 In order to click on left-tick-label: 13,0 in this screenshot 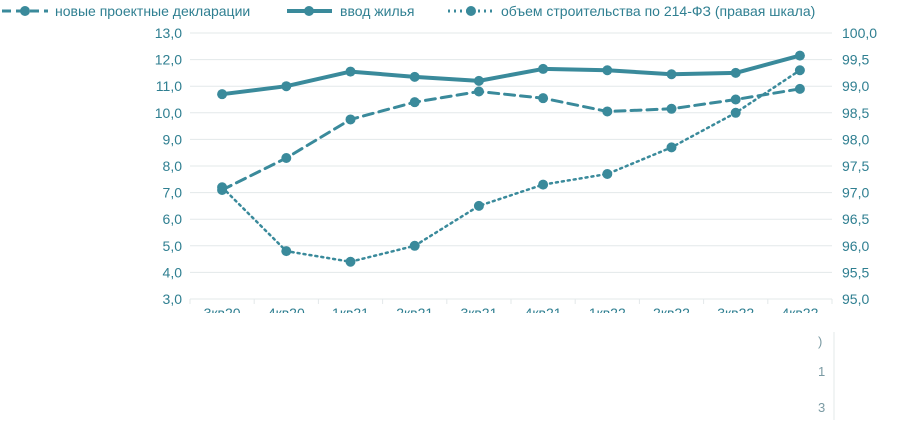, I will do `click(168, 33)`.